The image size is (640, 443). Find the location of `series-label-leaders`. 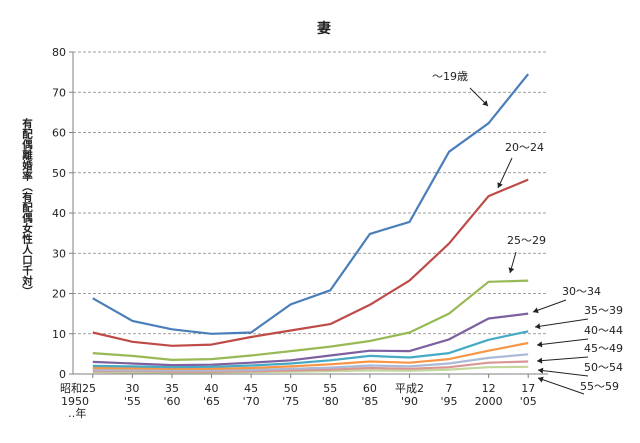

series-label-leaders is located at coordinates (529, 241).